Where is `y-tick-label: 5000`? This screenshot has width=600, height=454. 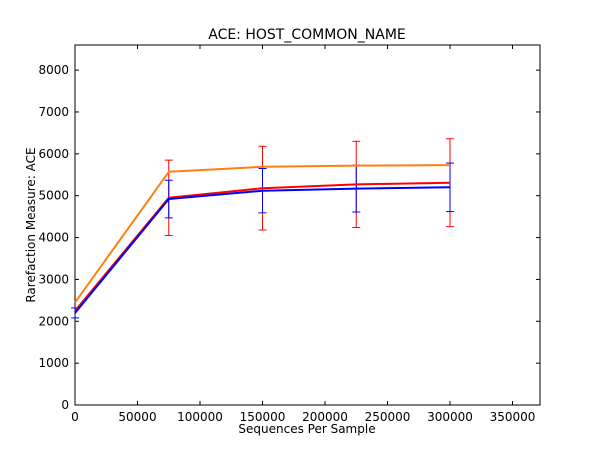 y-tick-label: 5000 is located at coordinates (53, 196).